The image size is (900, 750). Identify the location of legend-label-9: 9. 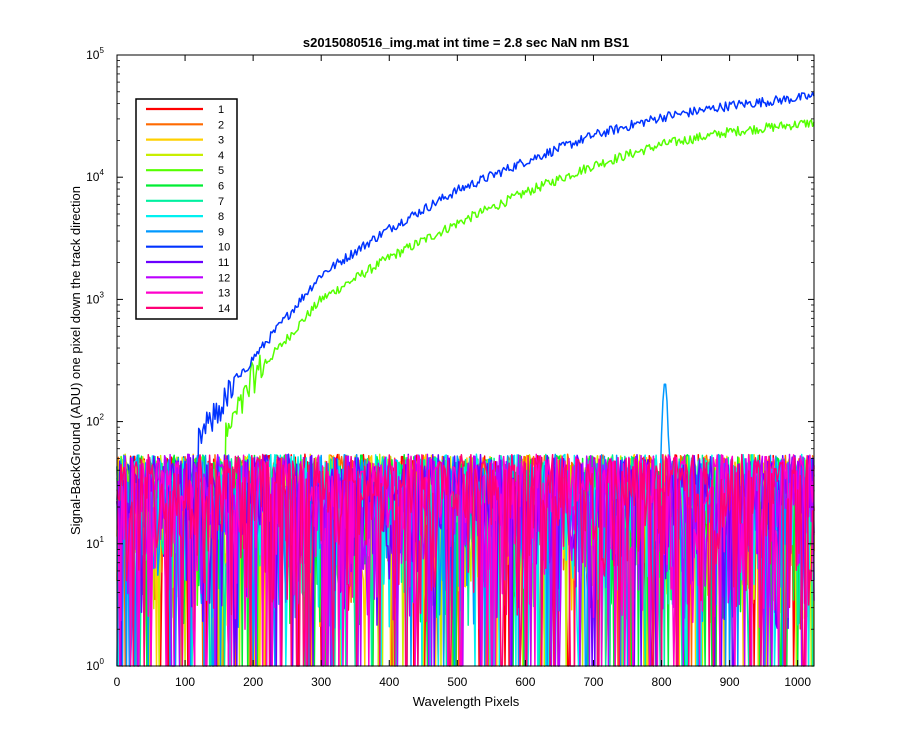
(221, 232).